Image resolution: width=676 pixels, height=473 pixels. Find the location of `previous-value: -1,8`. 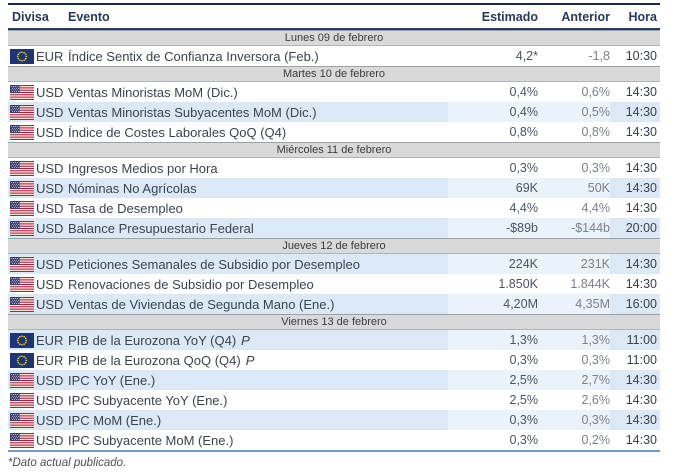

previous-value: -1,8 is located at coordinates (599, 56).